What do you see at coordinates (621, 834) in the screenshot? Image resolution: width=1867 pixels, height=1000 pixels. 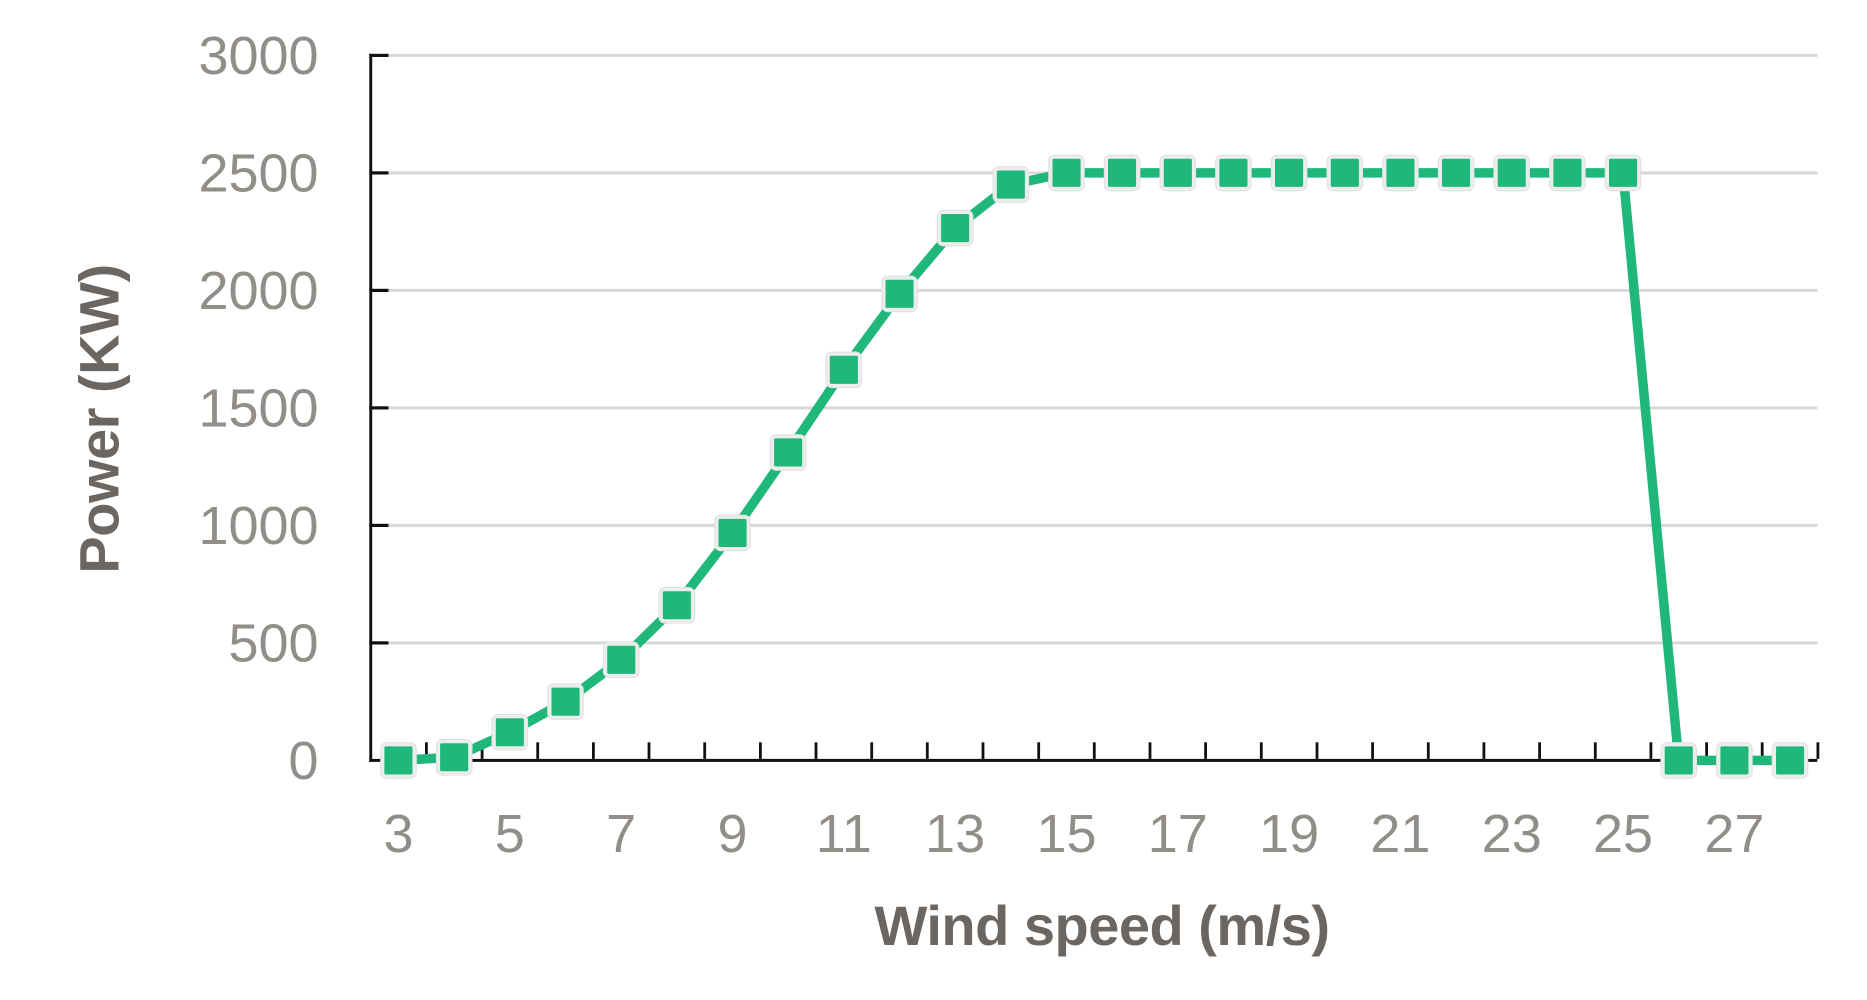 I see `svg-text: 7` at bounding box center [621, 834].